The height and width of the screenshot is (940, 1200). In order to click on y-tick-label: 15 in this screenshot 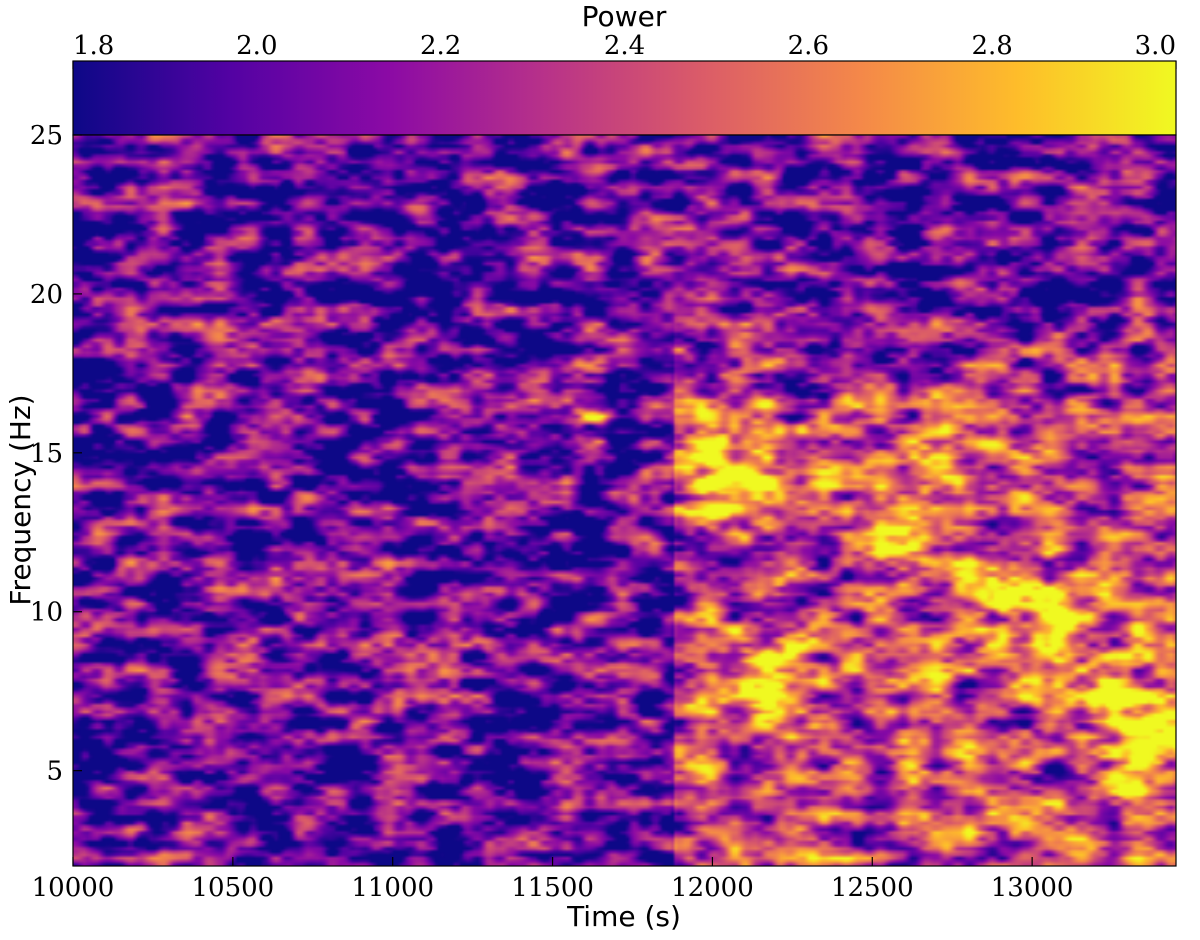, I will do `click(46, 454)`.